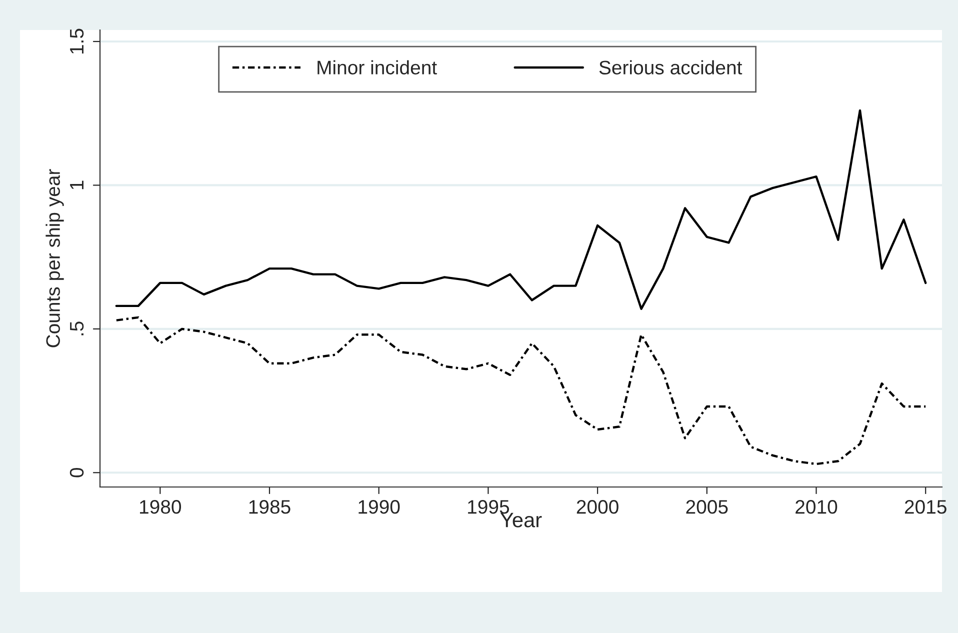  What do you see at coordinates (161, 507) in the screenshot?
I see `x-tick-label: 1980` at bounding box center [161, 507].